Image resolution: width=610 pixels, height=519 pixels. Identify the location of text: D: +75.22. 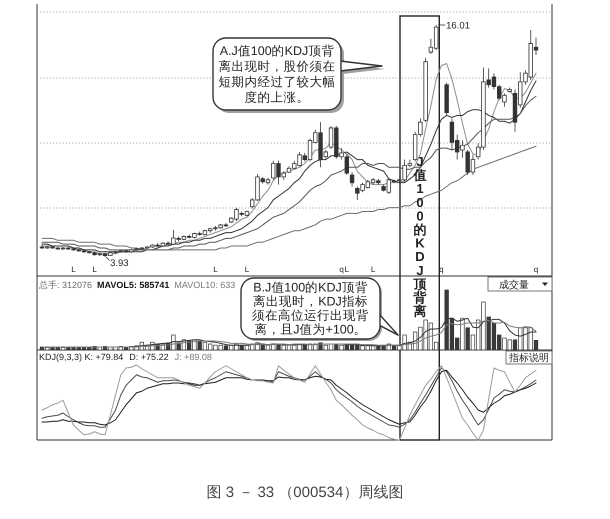
(149, 357).